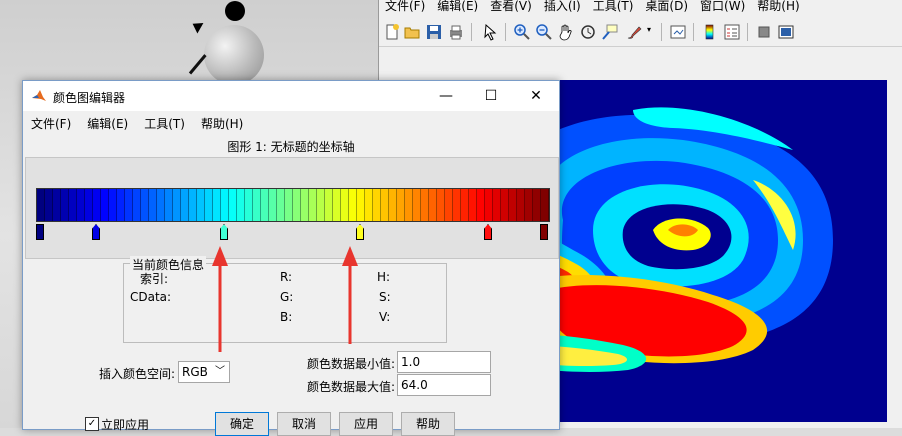  I want to click on minimize-icon: —, so click(446, 96).